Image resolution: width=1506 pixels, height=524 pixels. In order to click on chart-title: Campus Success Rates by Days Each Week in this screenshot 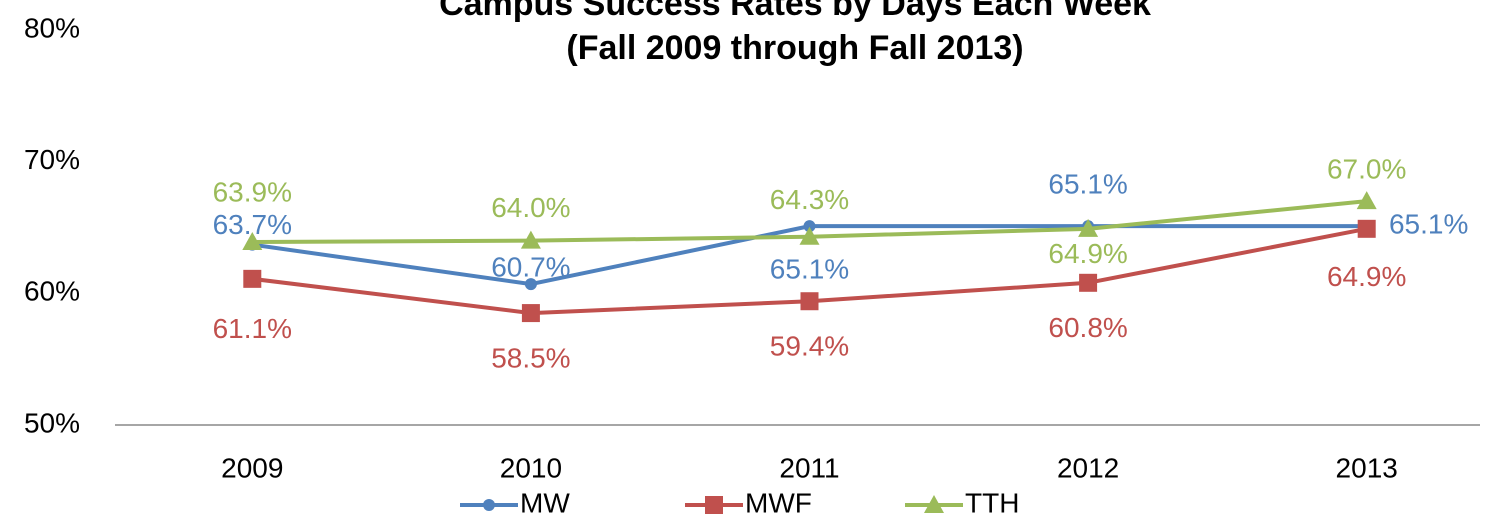, I will do `click(795, 11)`.